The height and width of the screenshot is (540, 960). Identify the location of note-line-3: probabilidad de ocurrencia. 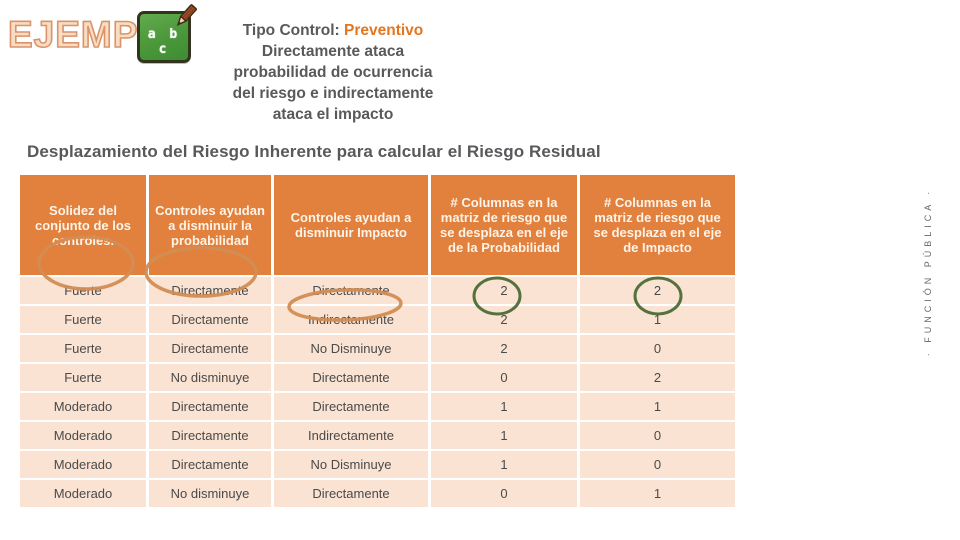
(333, 72).